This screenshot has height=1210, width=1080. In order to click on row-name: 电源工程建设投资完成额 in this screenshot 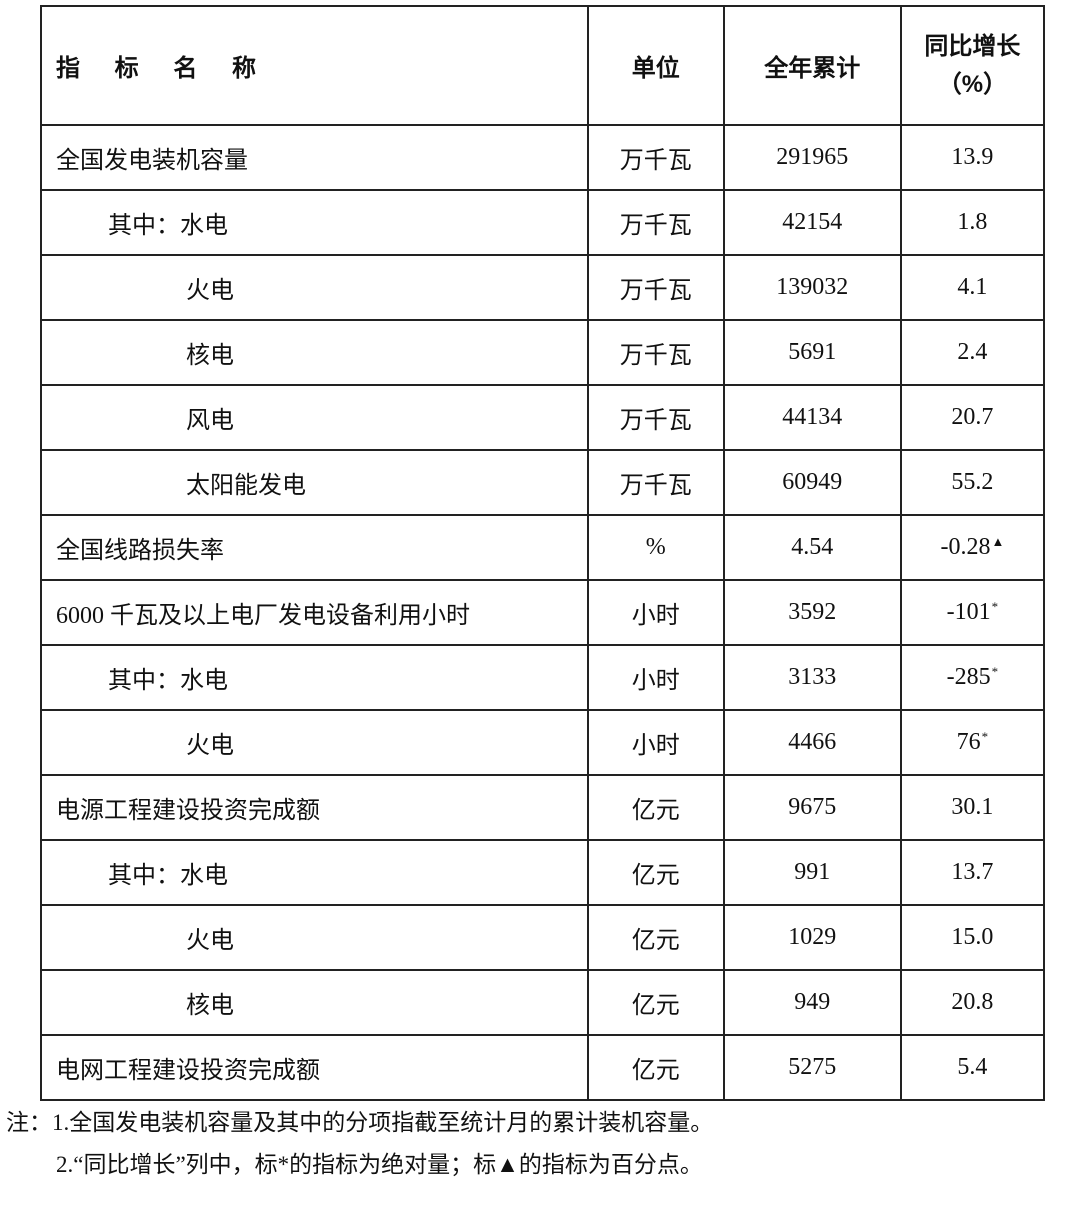, I will do `click(314, 807)`.